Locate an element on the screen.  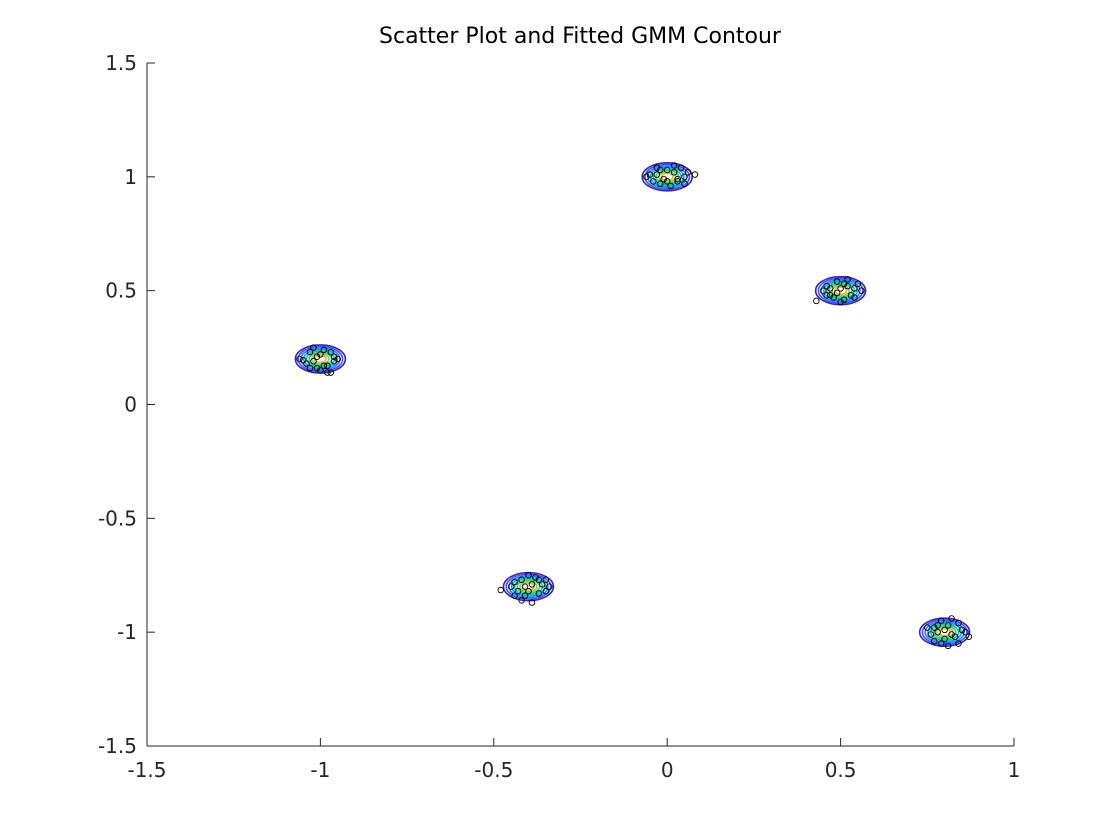
x-tick-label: 0 is located at coordinates (667, 770).